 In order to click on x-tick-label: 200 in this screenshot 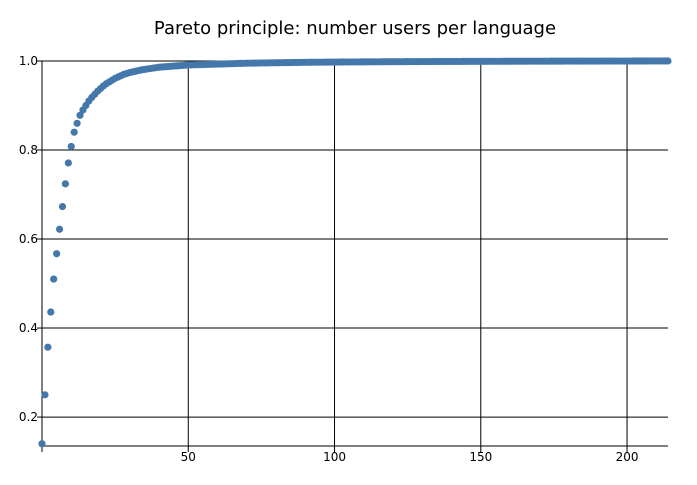, I will do `click(627, 457)`.